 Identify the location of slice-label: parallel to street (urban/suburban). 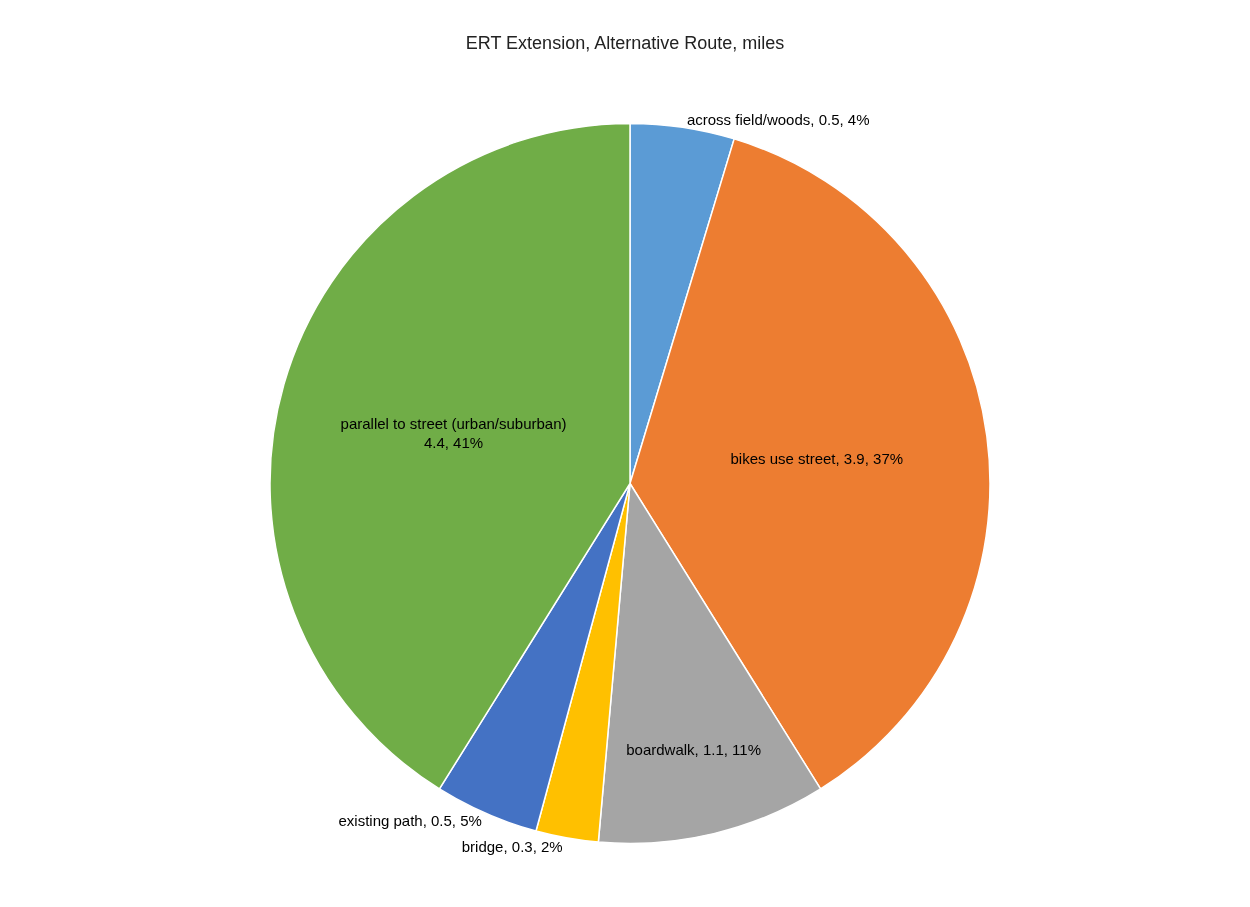
(453, 423).